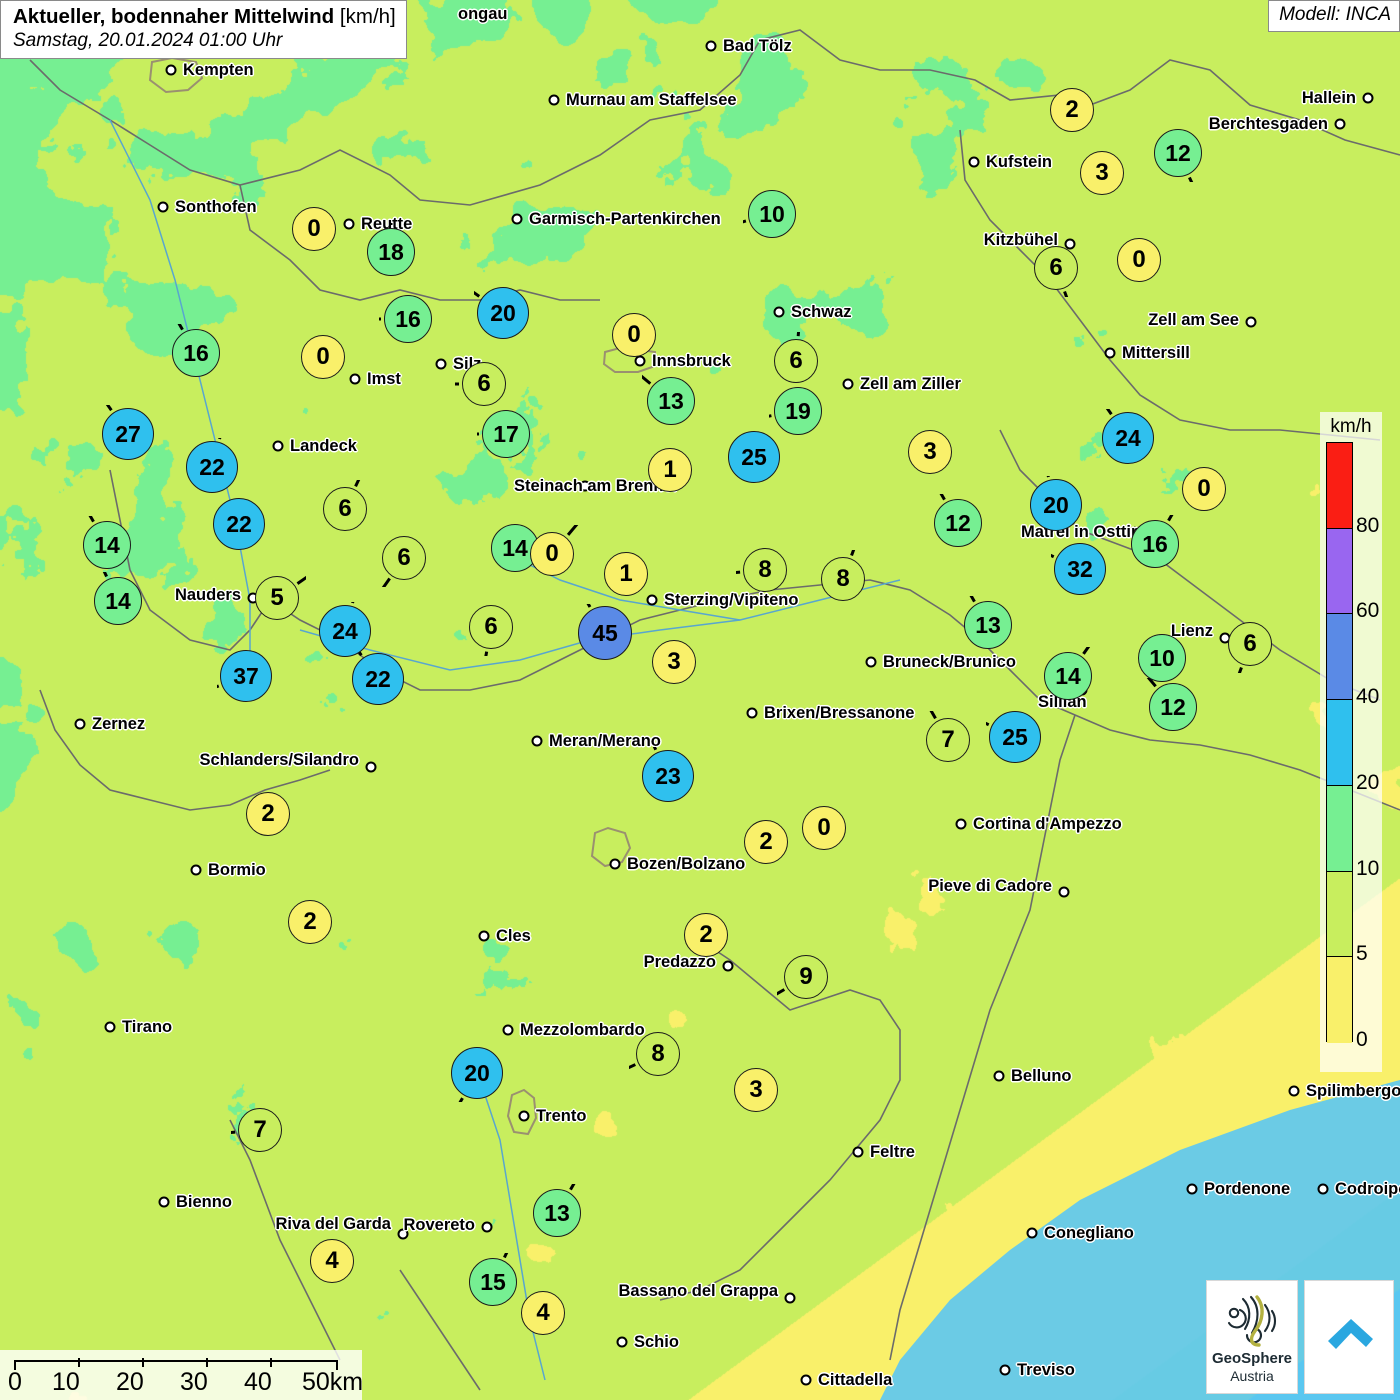  Describe the element at coordinates (582, 1029) in the screenshot. I see `city-label: Mezzolombardo` at that location.